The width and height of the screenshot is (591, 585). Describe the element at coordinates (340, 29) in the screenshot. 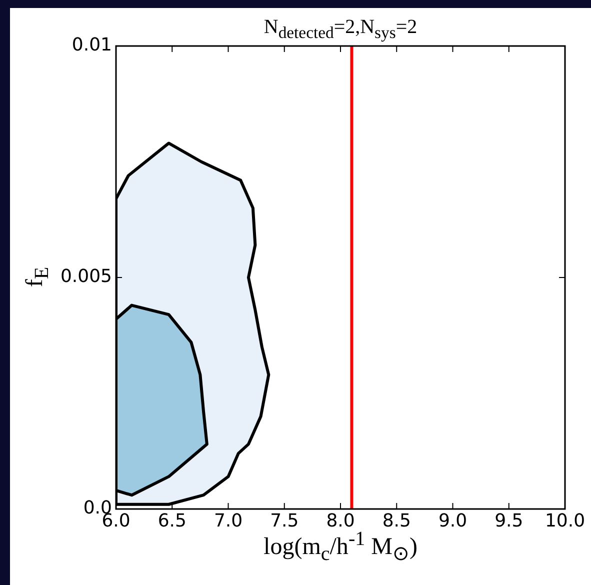

I see `chart-title: N$_{detected}$=2,N$_{sys}$=2` at that location.